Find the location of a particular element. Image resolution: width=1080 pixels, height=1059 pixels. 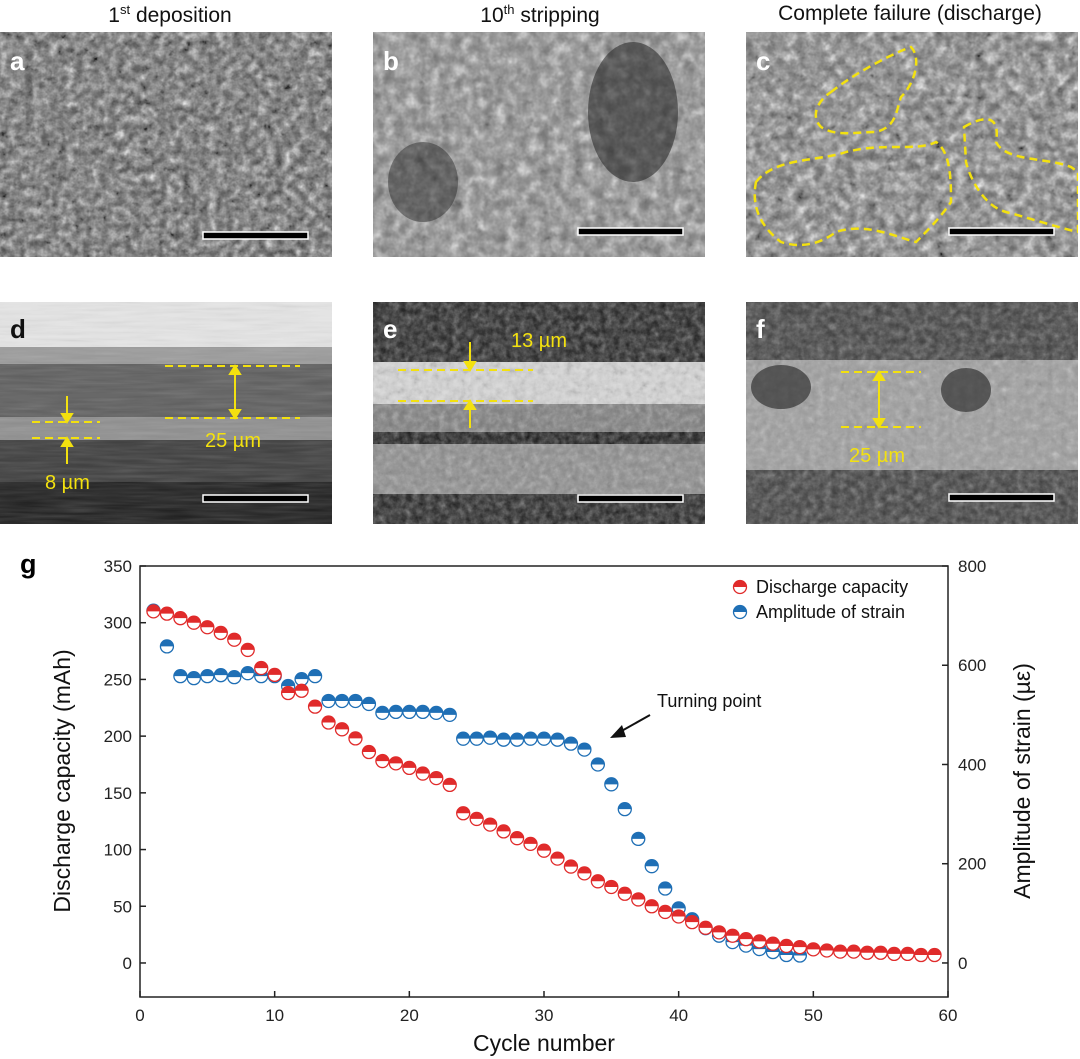

sem-crosssection-f: f 25 µm is located at coordinates (912, 413).